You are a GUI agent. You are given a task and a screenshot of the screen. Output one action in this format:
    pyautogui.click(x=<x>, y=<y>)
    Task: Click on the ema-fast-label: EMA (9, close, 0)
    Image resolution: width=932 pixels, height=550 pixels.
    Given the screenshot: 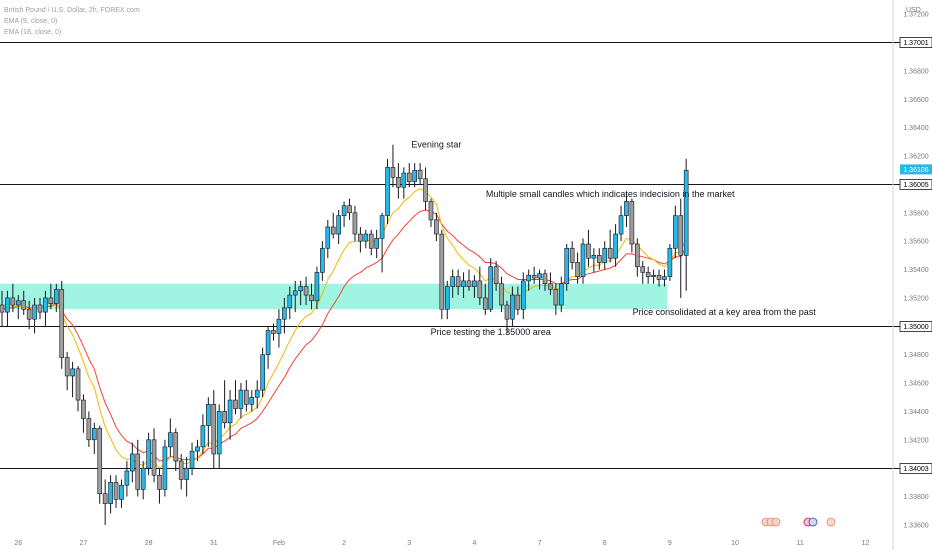 What is the action you would take?
    pyautogui.click(x=31, y=21)
    